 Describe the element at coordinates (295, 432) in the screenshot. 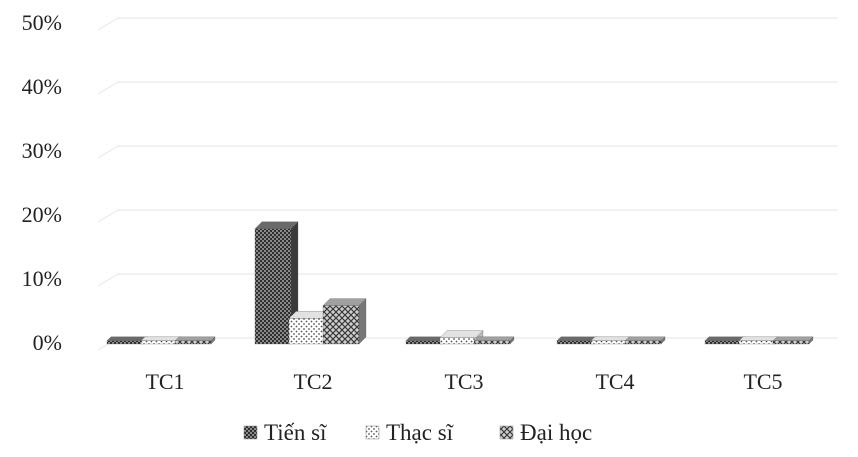

I see `legend-label: Tiến sĩ` at that location.